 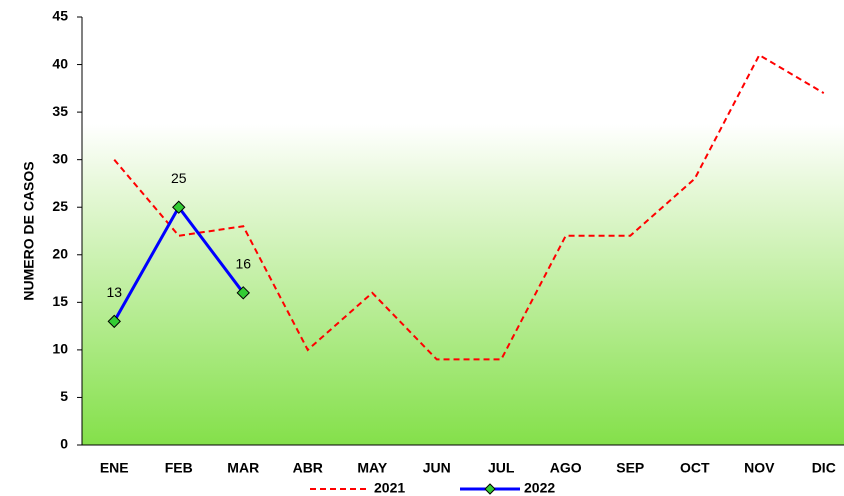 I want to click on y-axis-label: NUMERO DE CASOS, so click(x=29, y=230).